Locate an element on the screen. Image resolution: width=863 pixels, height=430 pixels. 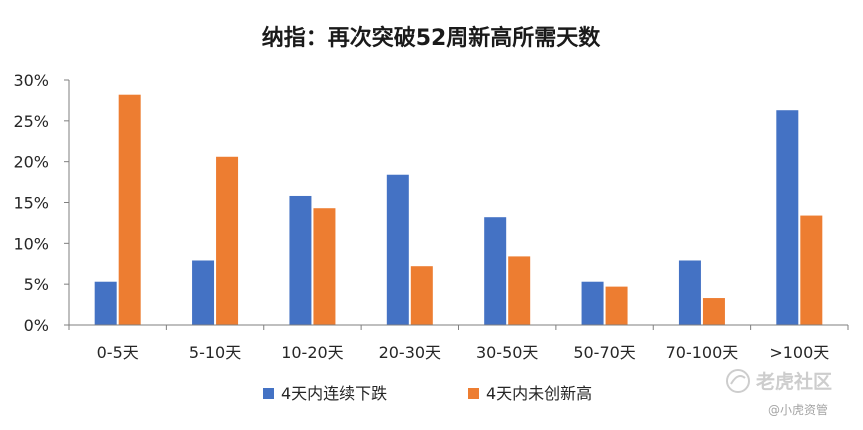
x-tick-label: 20-30天 is located at coordinates (410, 352).